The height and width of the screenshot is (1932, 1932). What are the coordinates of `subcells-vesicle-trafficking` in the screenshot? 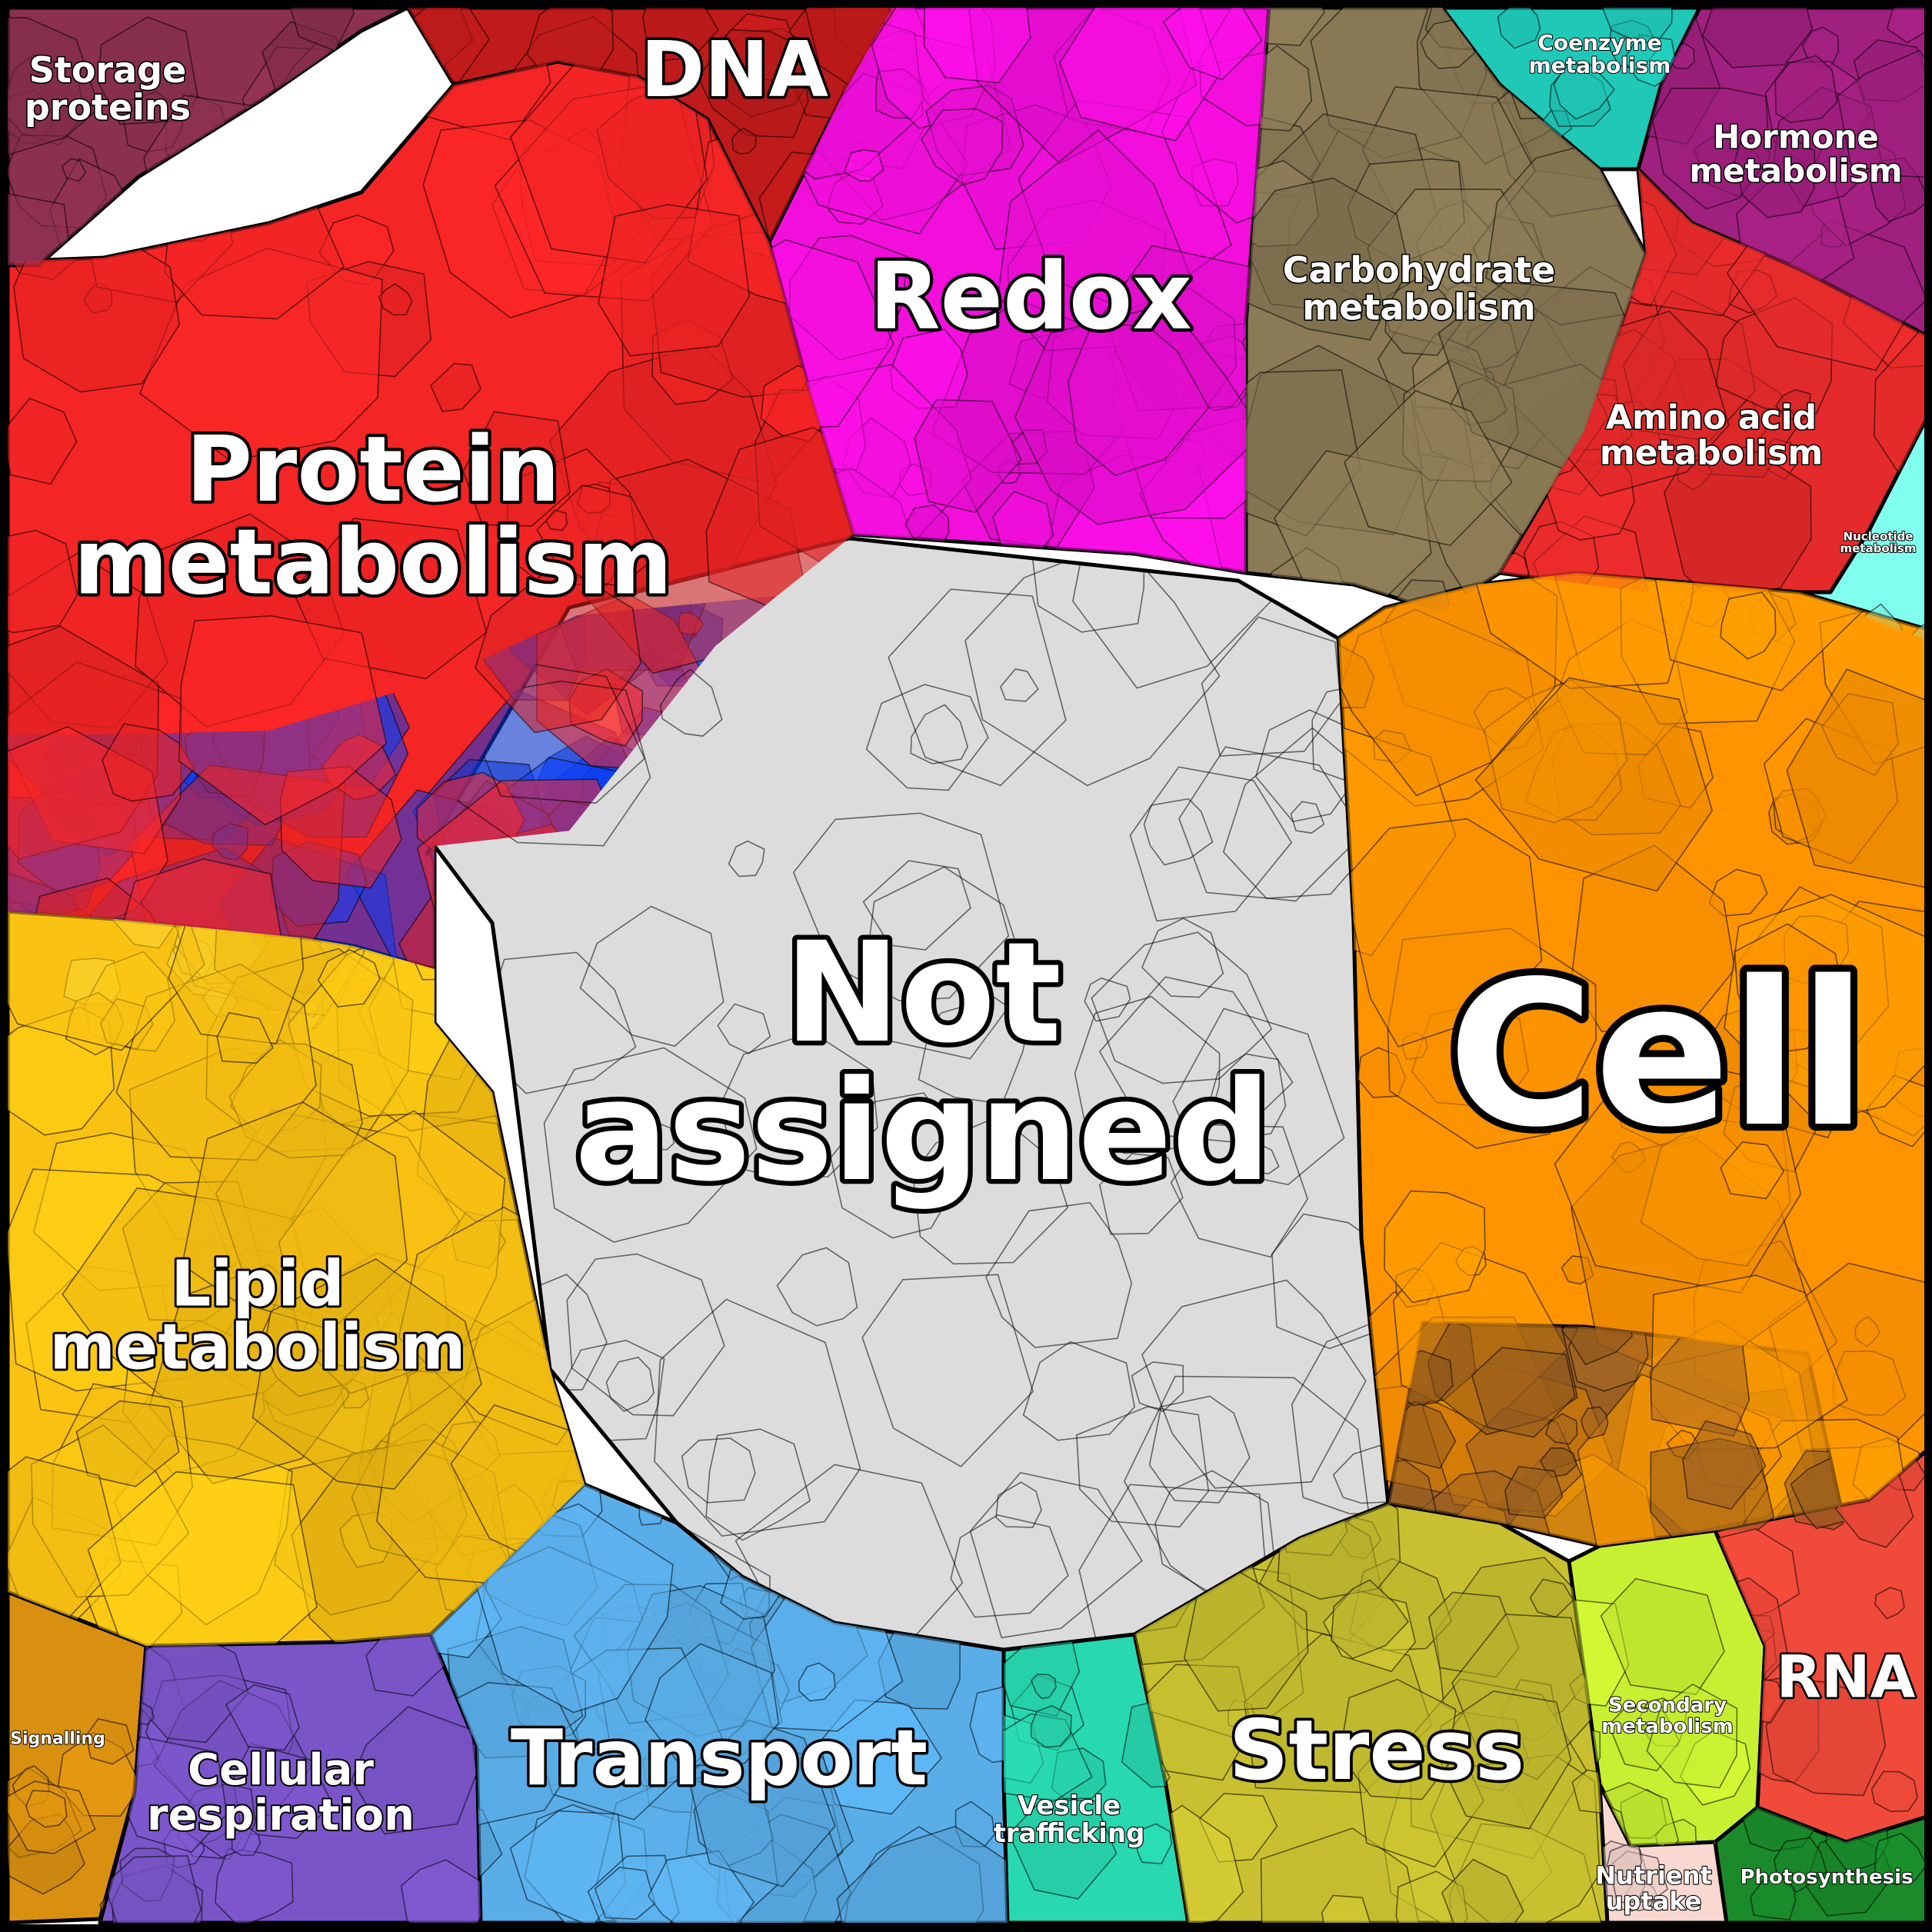 It's located at (1096, 1767).